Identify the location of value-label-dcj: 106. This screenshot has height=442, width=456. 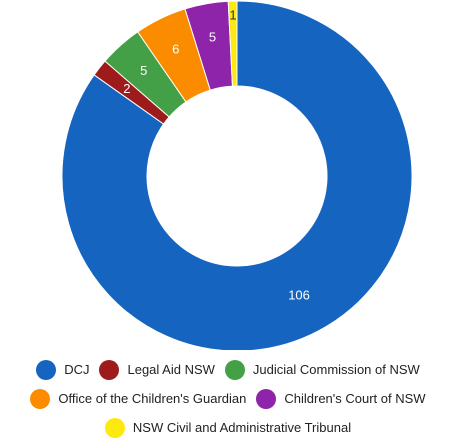
(299, 294).